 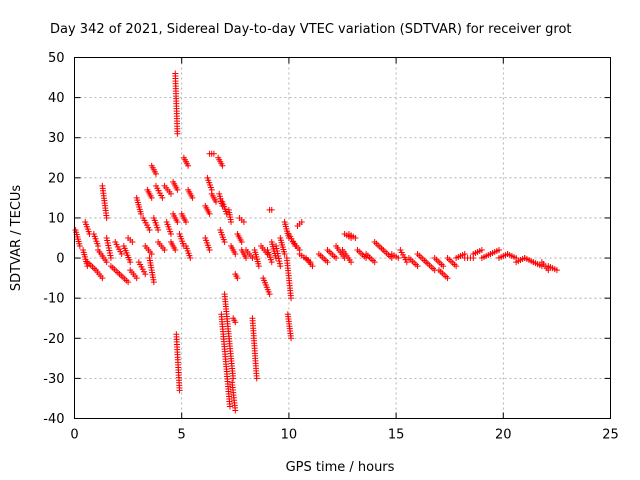 What do you see at coordinates (53, 239) in the screenshot?
I see `y-tick-labels: -40 -30 -20 -10 0 10 20 30 40 50` at bounding box center [53, 239].